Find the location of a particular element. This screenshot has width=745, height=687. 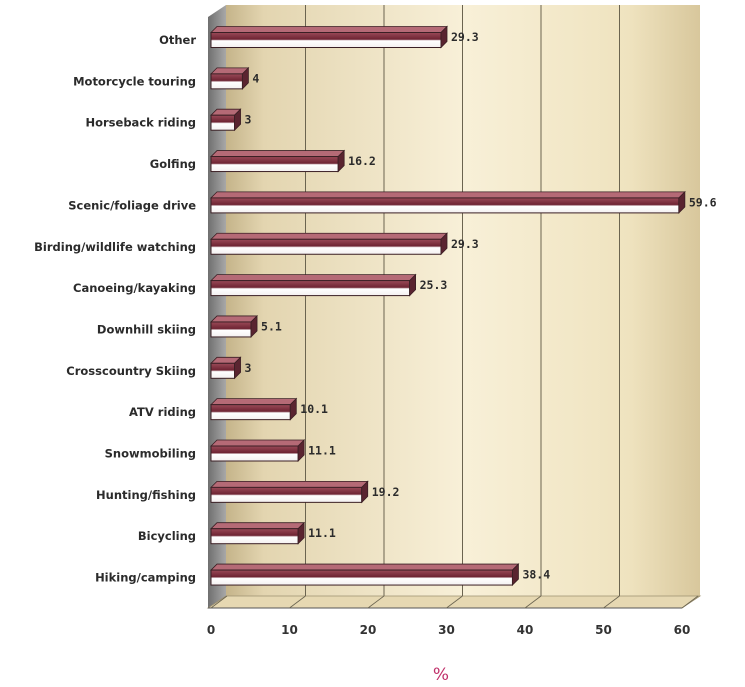

category-label: Downhill skiing is located at coordinates (146, 329).